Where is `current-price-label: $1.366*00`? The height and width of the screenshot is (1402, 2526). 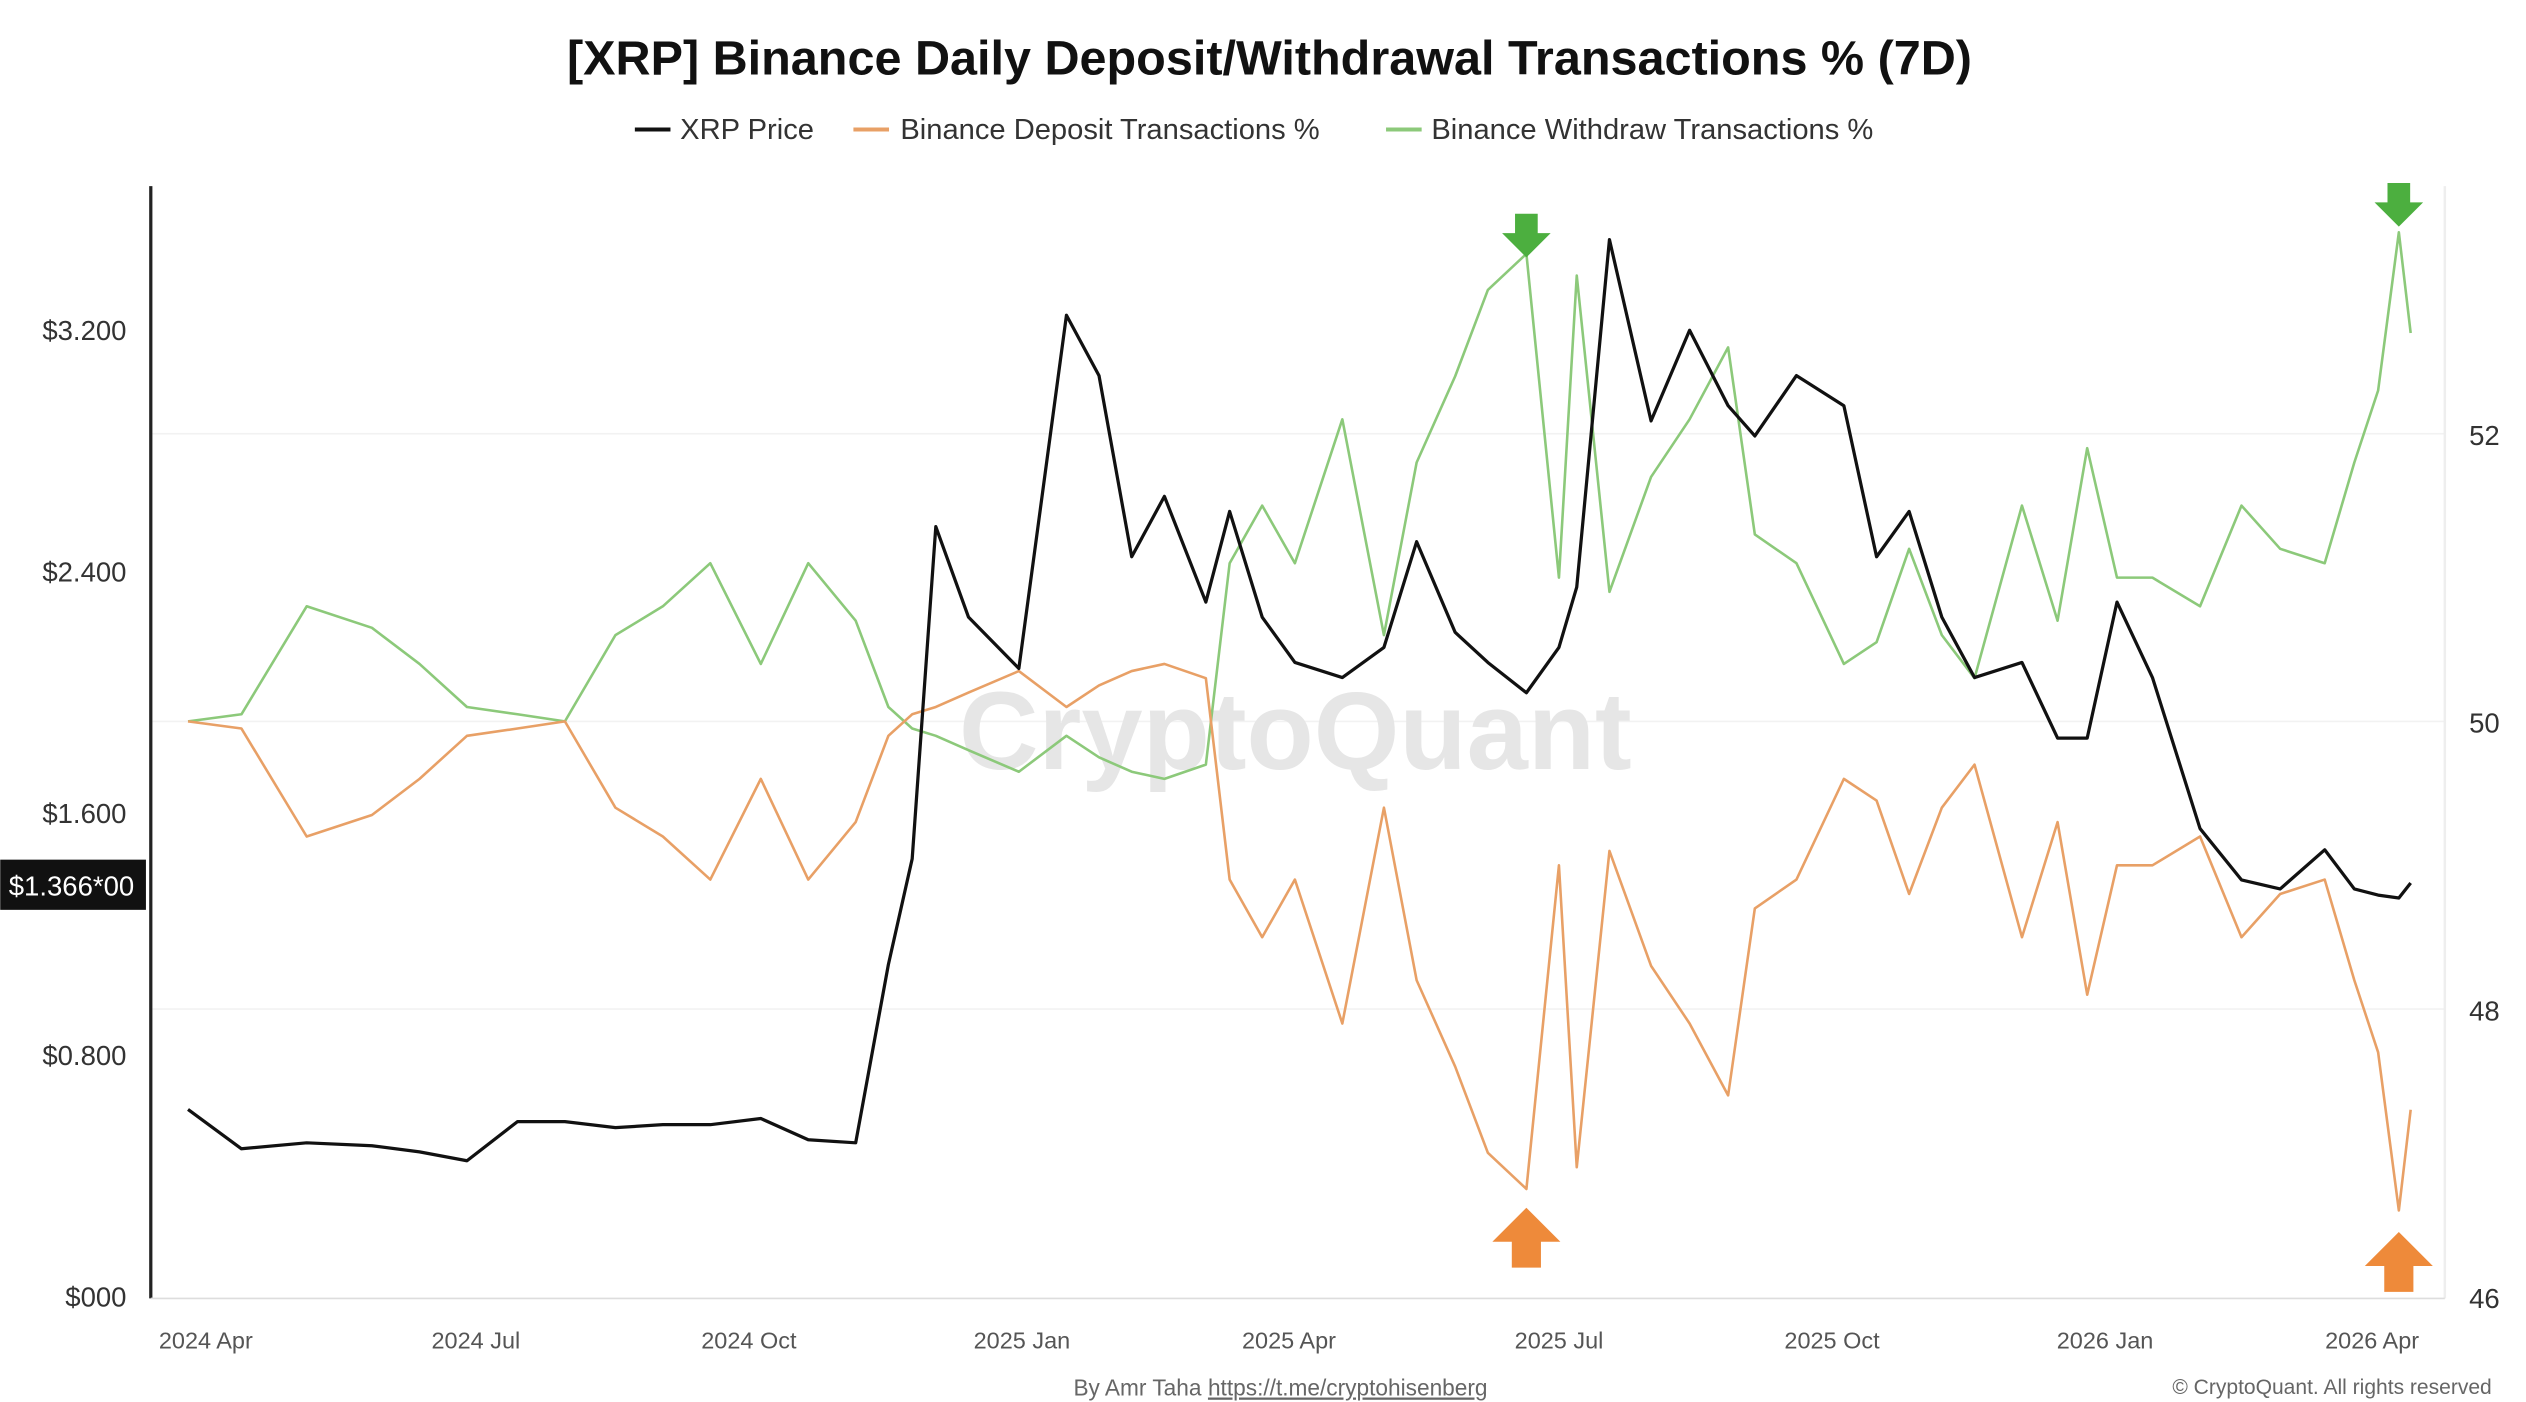 current-price-label: $1.366*00 is located at coordinates (71, 885).